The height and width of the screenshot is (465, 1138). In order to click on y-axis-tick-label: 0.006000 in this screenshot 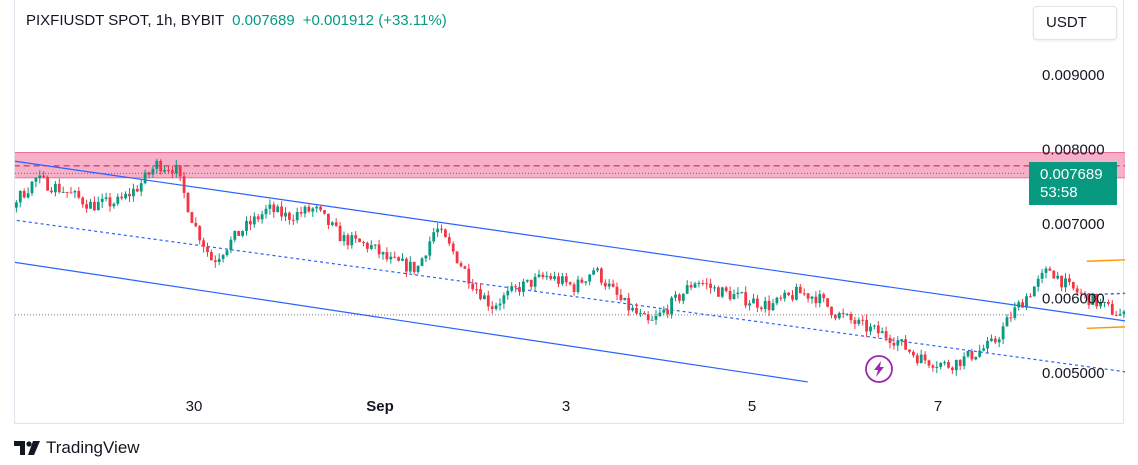, I will do `click(1073, 299)`.